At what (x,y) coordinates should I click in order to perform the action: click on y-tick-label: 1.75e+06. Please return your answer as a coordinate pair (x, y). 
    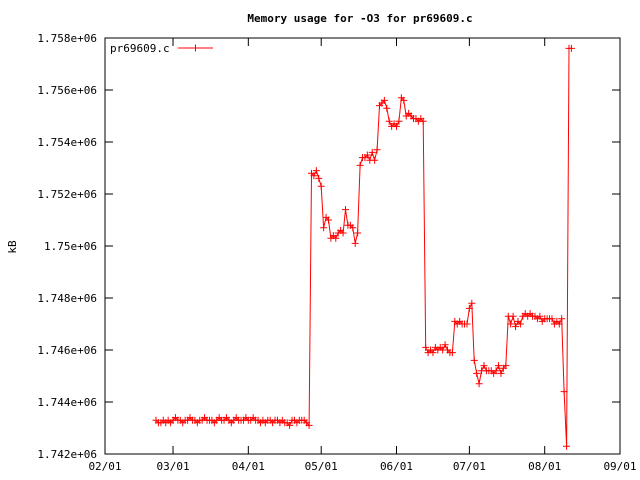
    Looking at the image, I should click on (70, 246).